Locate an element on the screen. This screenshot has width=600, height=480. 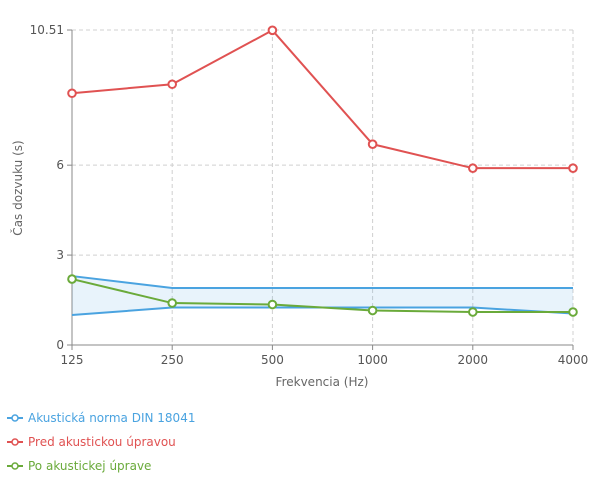
din-norm-band-area is located at coordinates (322, 296).